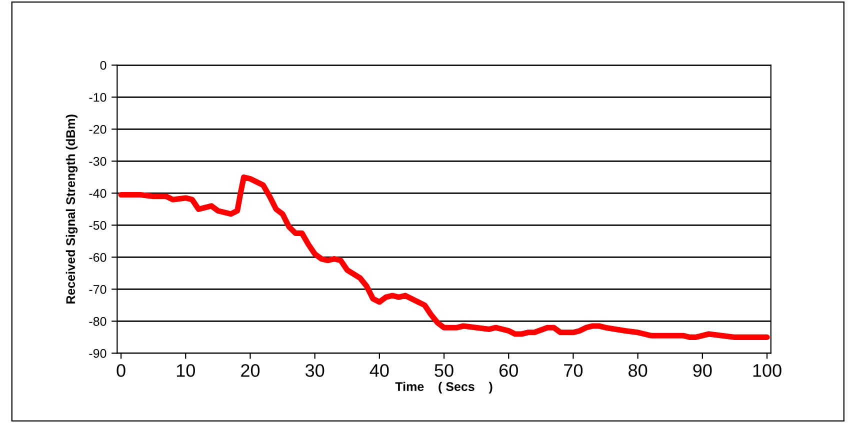  What do you see at coordinates (443, 388) in the screenshot?
I see `x-axis-title: Time ( Secs )` at bounding box center [443, 388].